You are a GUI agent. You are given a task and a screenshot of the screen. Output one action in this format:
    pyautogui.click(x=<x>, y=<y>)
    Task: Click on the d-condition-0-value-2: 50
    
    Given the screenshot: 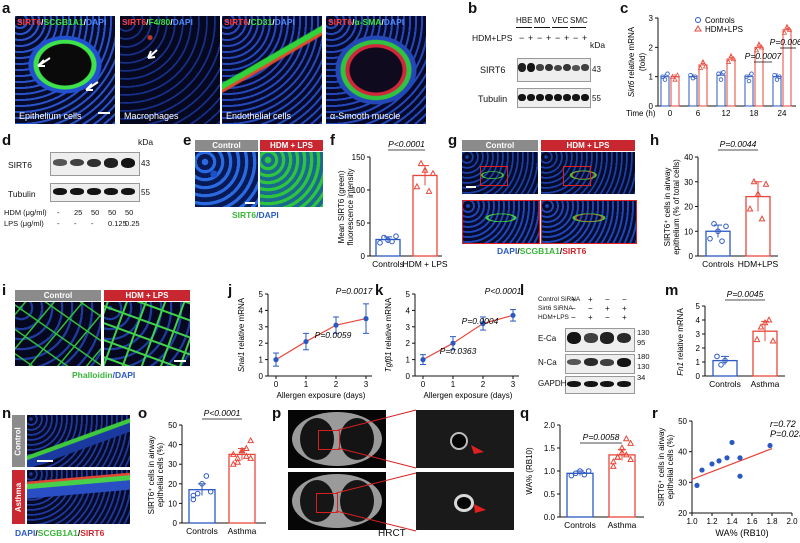 What is the action you would take?
    pyautogui.click(x=95, y=212)
    